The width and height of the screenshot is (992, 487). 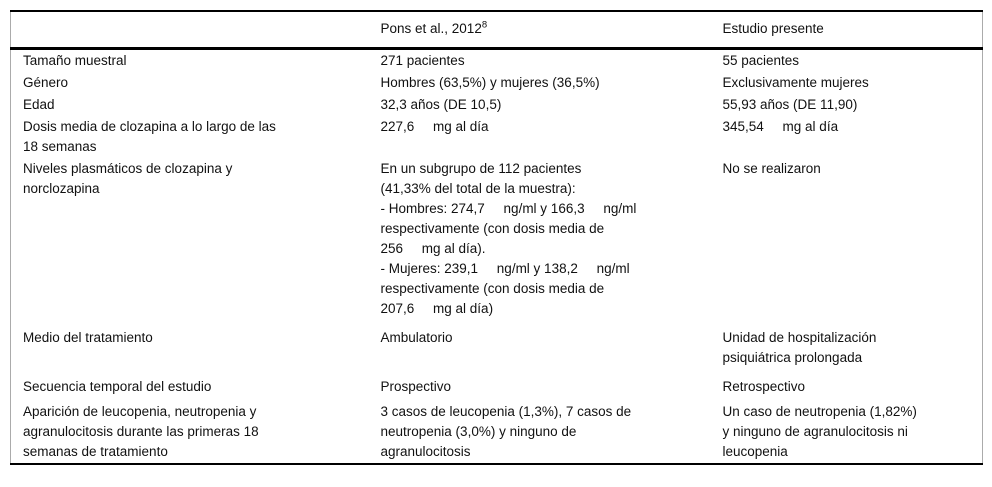 I want to click on row-label: Medio del tratamiento, so click(x=88, y=337).